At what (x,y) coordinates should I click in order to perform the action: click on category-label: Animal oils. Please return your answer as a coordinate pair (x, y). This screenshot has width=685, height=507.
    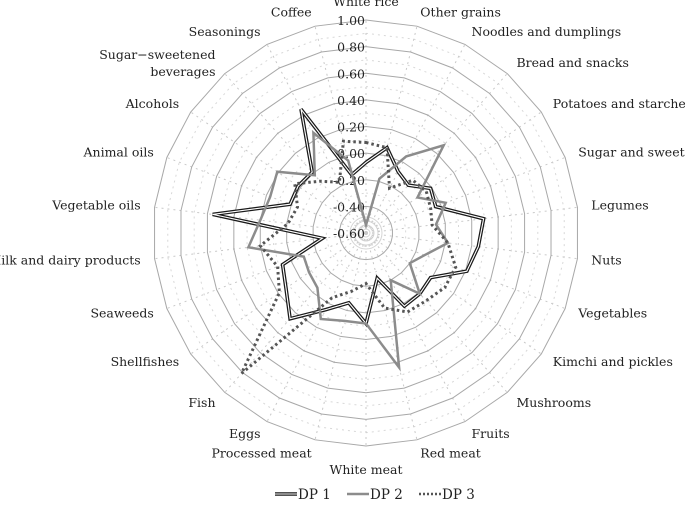
    Looking at the image, I should click on (118, 152).